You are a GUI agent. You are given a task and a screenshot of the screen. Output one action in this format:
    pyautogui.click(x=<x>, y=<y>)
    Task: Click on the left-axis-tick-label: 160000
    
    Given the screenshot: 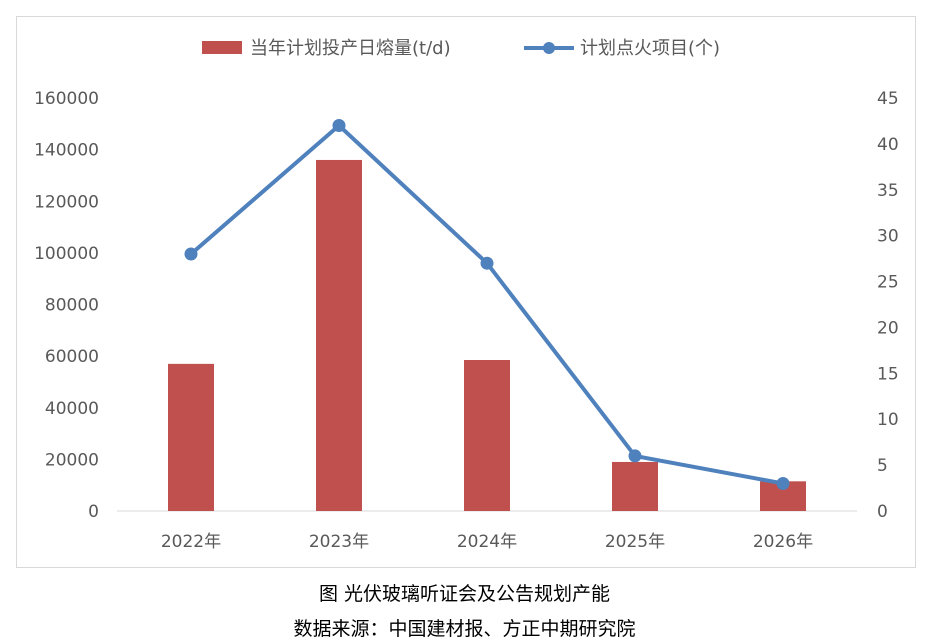 What is the action you would take?
    pyautogui.click(x=66, y=99)
    